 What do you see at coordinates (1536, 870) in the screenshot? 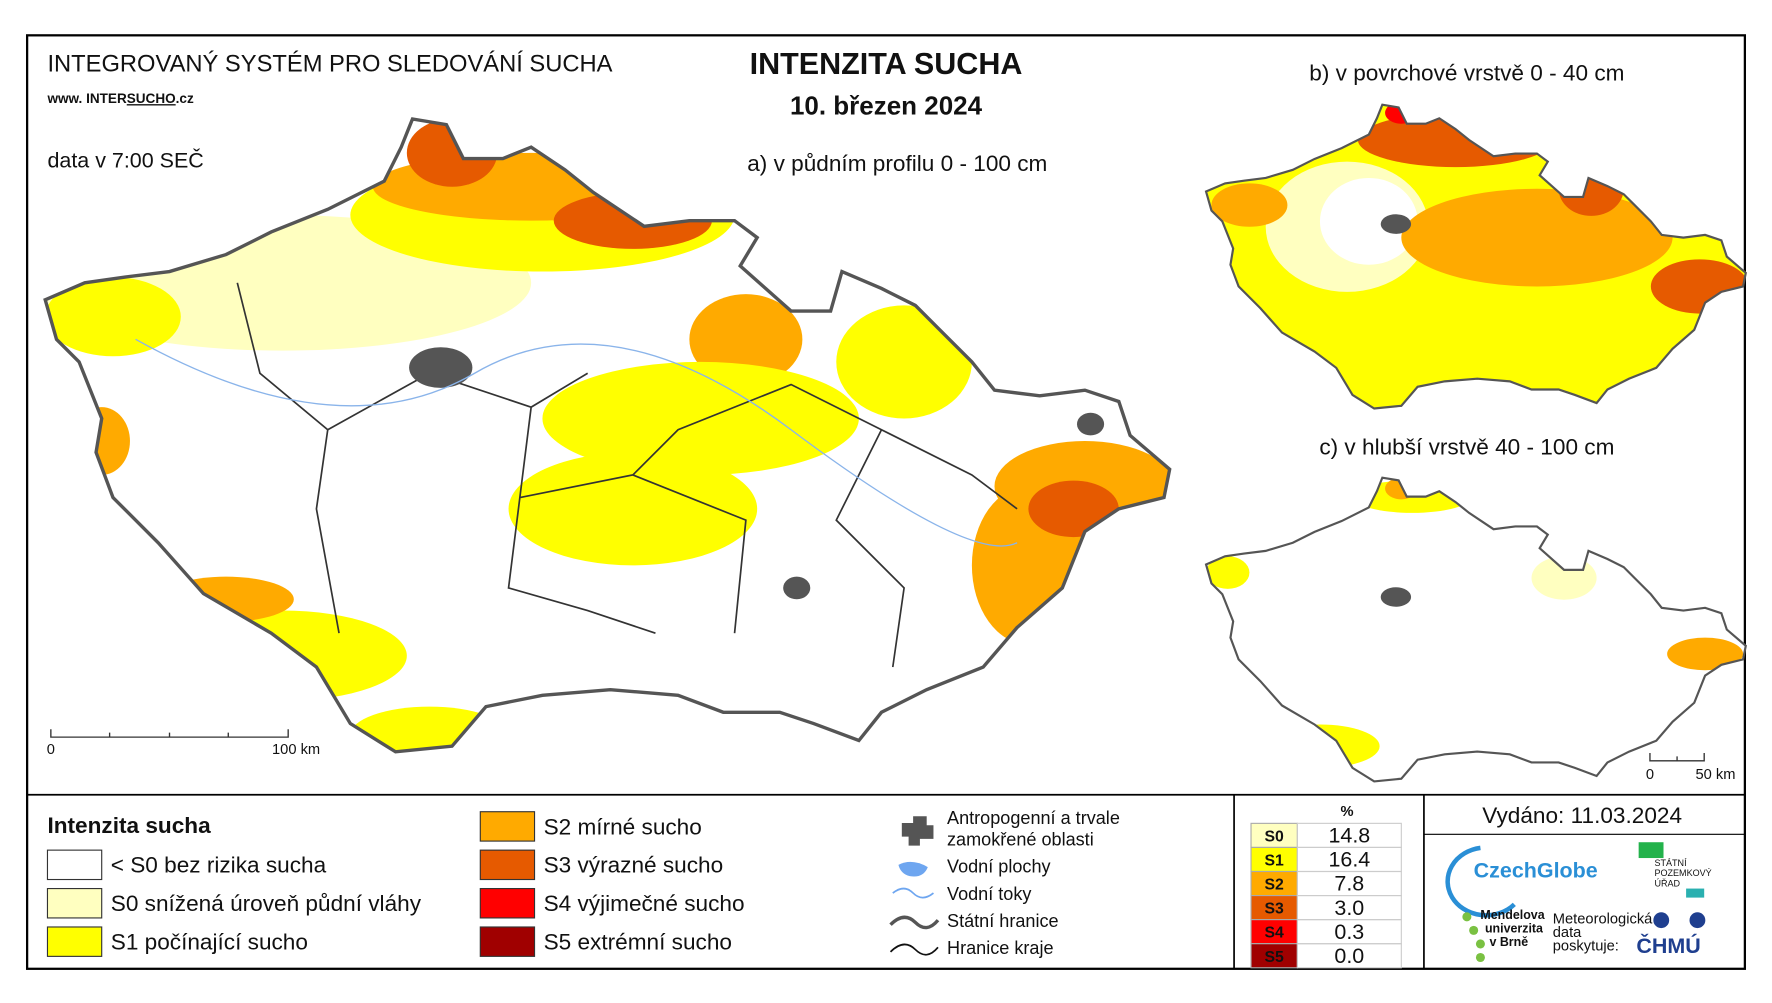
I see `czechglobe-logo: CzechGlobe` at bounding box center [1536, 870].